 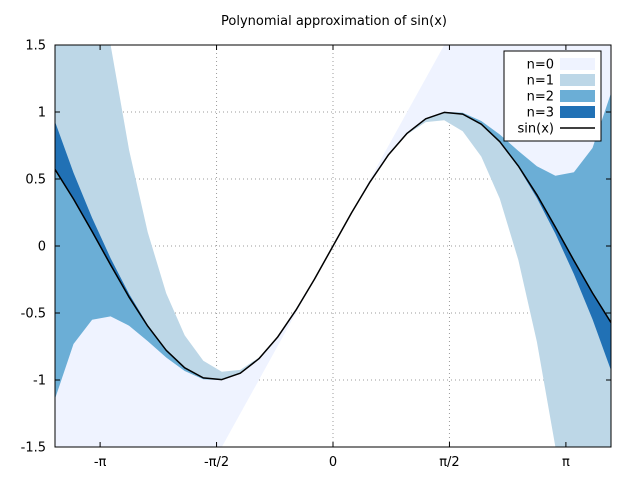 I want to click on y-tick-label: 1, so click(x=42, y=113).